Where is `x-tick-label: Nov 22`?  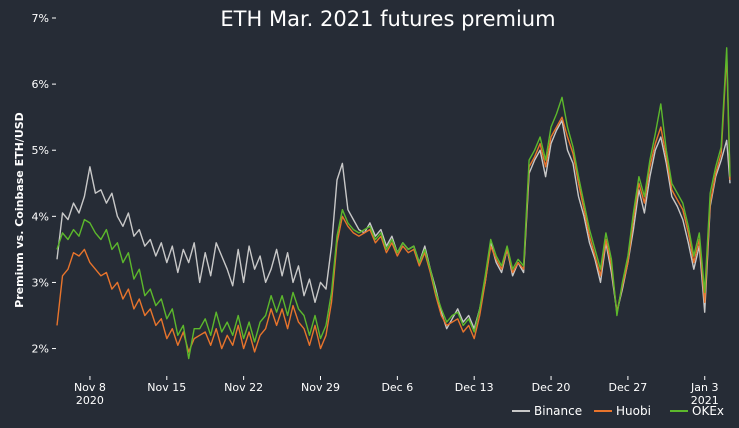 x-tick-label: Nov 22 is located at coordinates (243, 387).